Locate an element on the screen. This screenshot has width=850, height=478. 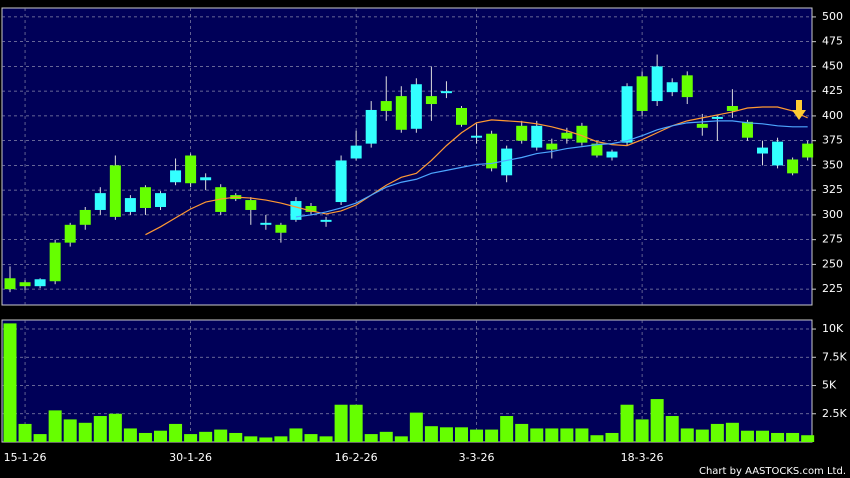
y-tick-label: 275 is located at coordinates (832, 239).